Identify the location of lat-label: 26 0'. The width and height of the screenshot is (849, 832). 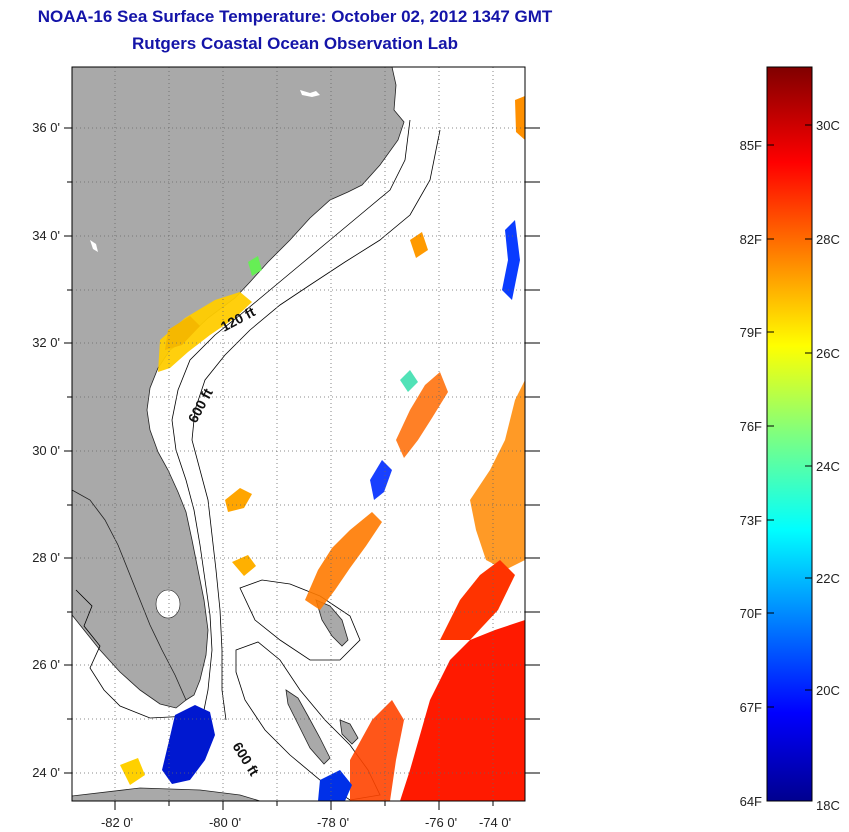
(46, 664).